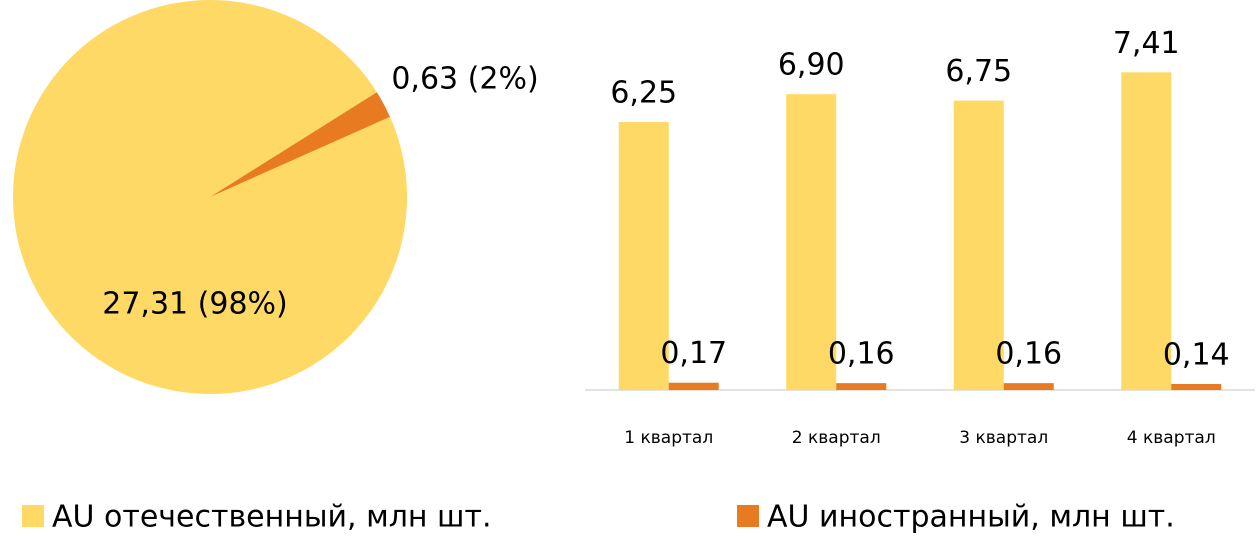  What do you see at coordinates (1003, 438) in the screenshot?
I see `x-tick-label: 3 квартал` at bounding box center [1003, 438].